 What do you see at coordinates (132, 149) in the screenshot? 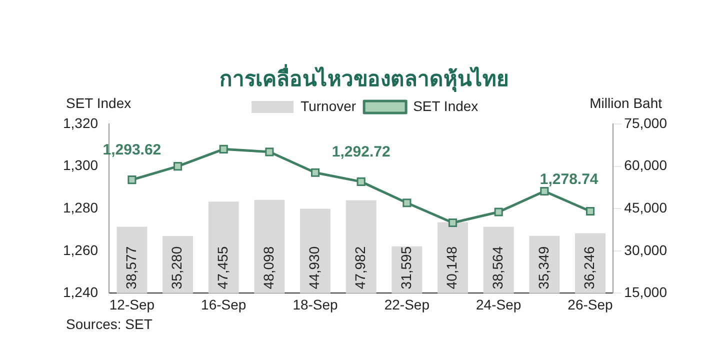
I see `data-label: 1,293.62` at bounding box center [132, 149].